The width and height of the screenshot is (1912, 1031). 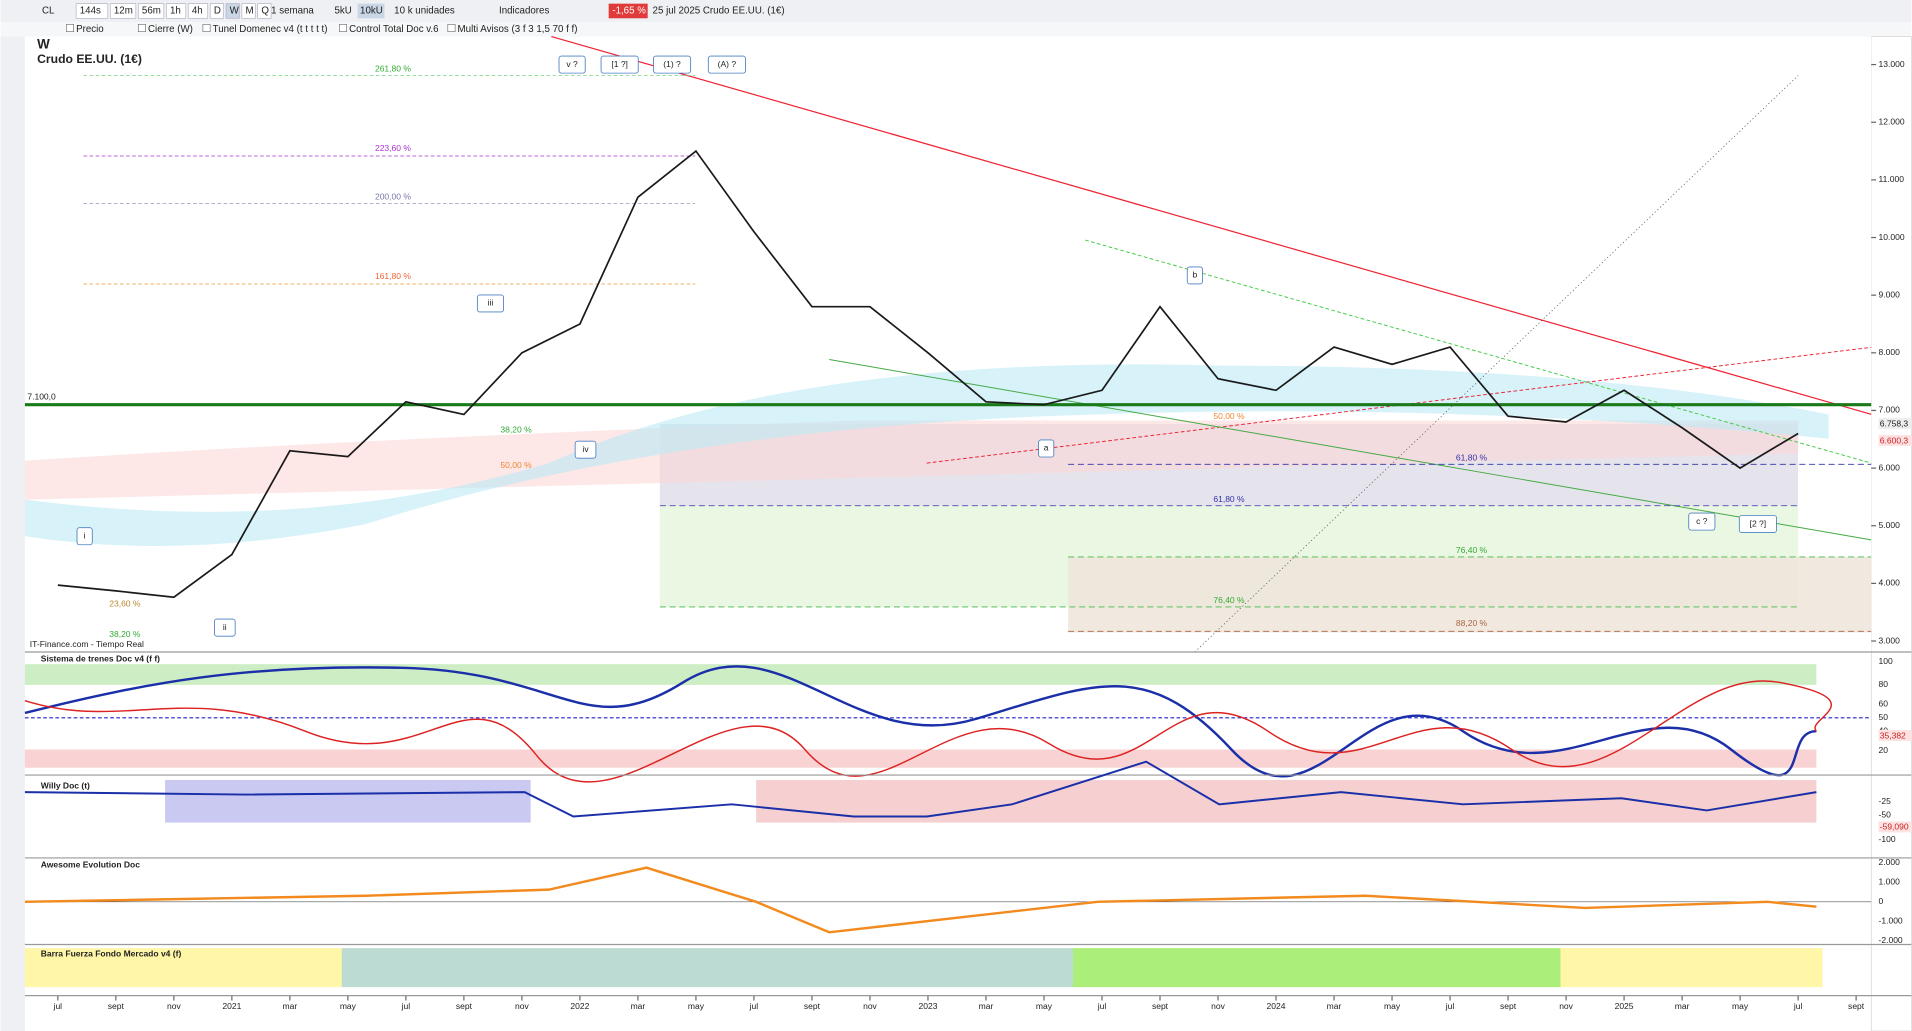 I want to click on x-tick-label: nov, so click(x=522, y=1006).